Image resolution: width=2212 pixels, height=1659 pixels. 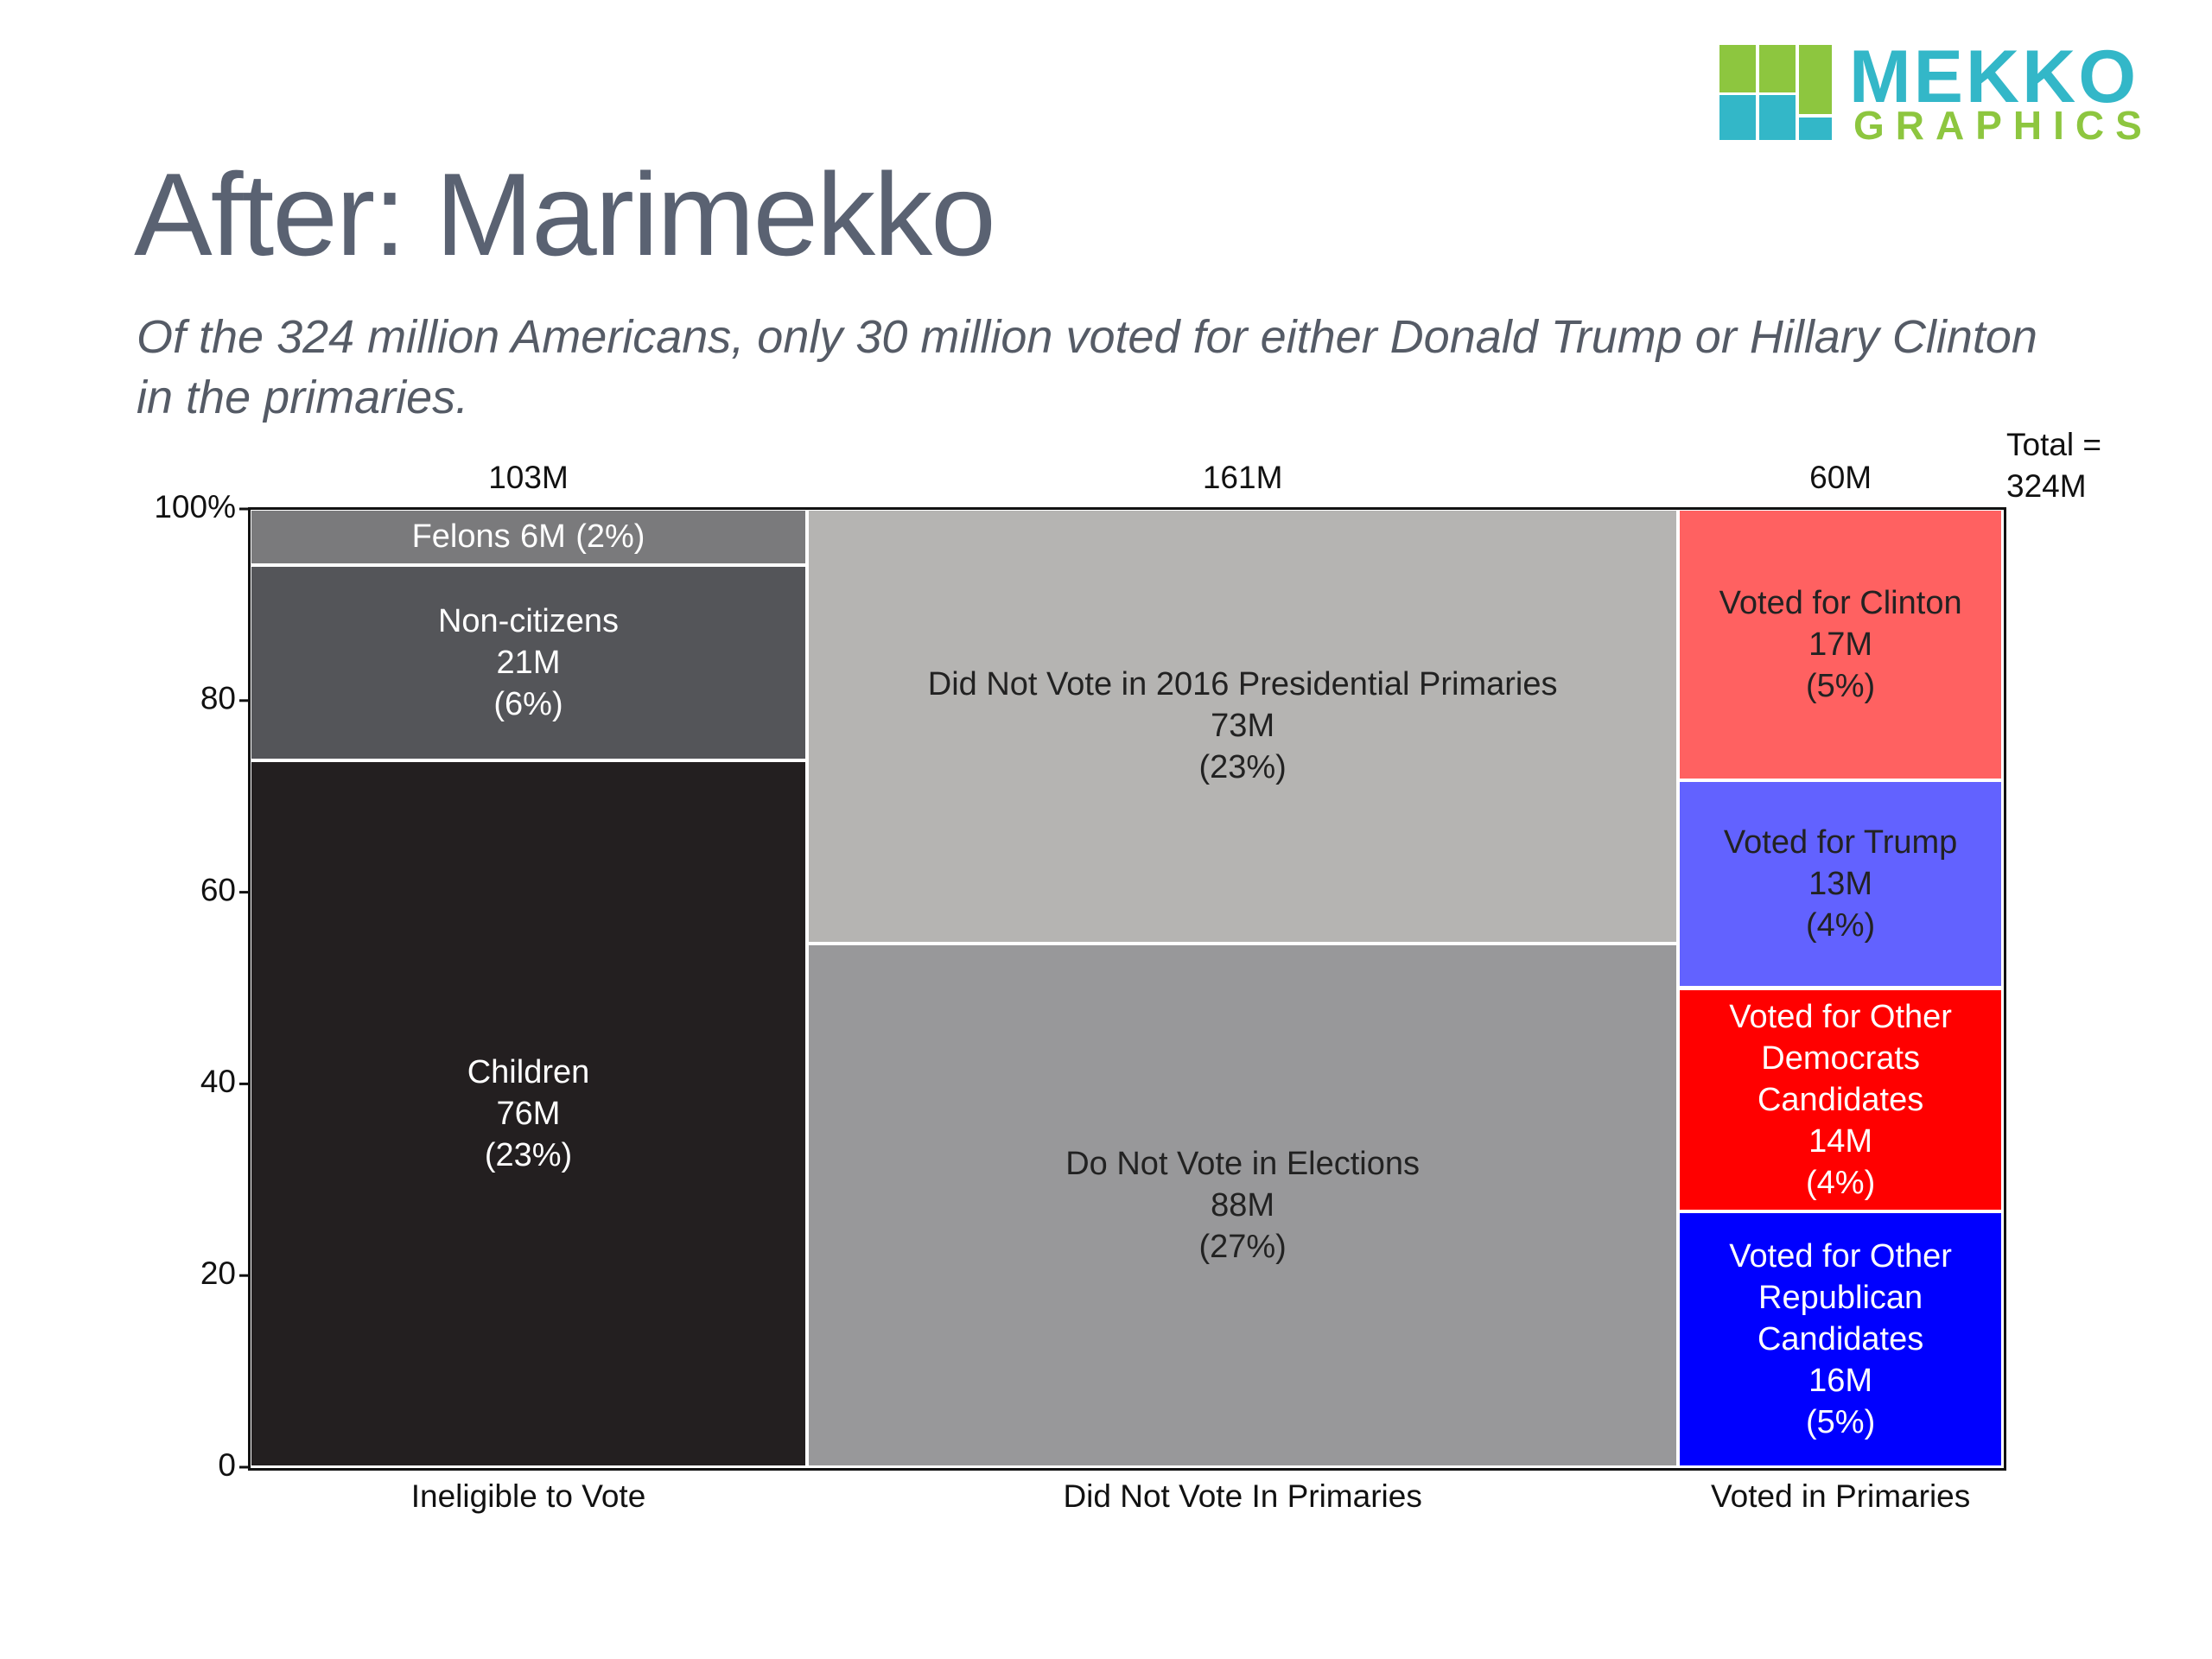 I want to click on segment-label: Voted for Clinton 17M (5%), so click(x=1841, y=644).